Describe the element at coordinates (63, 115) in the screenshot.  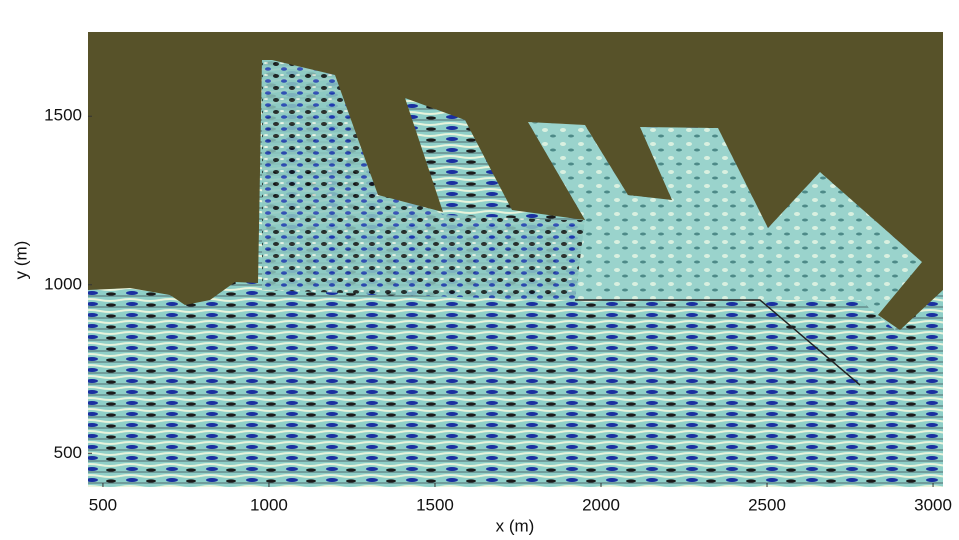
I see `y-tick-label: 1500` at that location.